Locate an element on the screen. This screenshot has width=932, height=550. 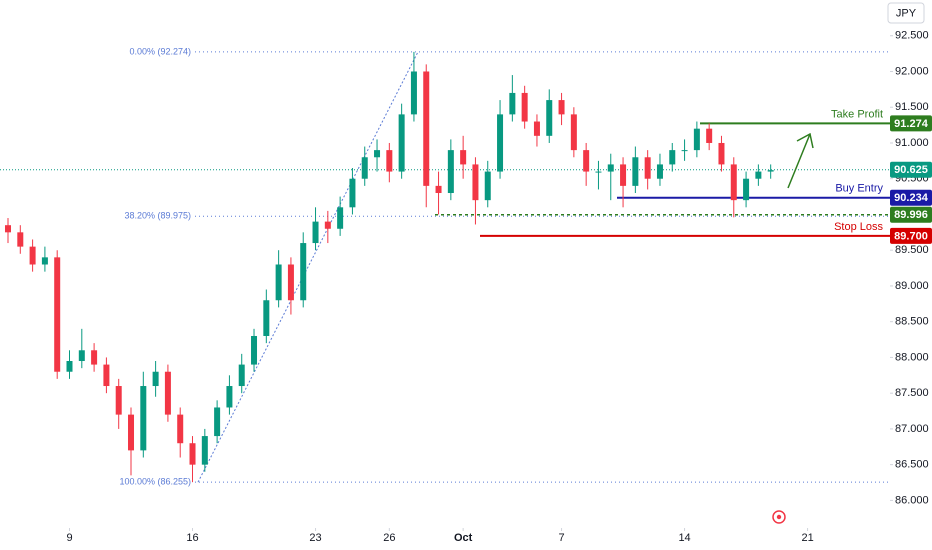
fib-level-label: 100.00% (86.255) is located at coordinates (155, 482).